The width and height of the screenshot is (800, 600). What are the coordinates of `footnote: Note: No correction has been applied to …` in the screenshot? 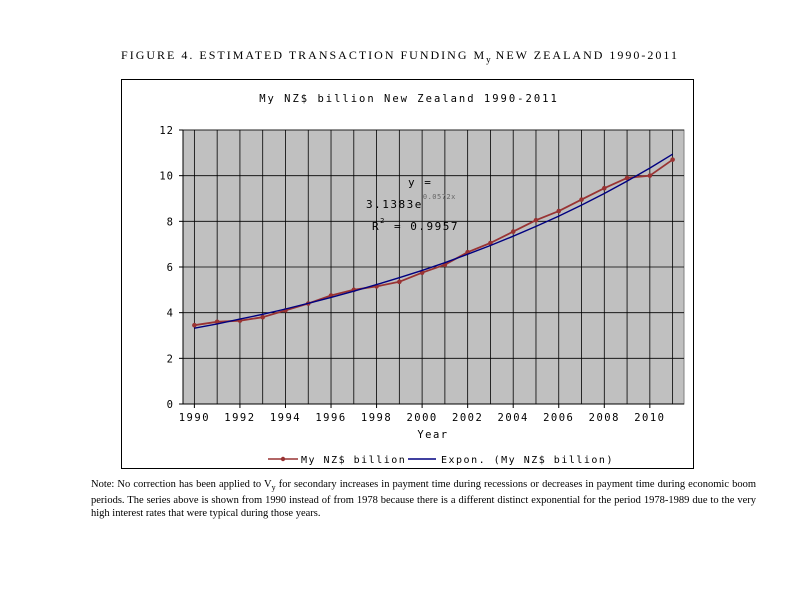 It's located at (423, 499).